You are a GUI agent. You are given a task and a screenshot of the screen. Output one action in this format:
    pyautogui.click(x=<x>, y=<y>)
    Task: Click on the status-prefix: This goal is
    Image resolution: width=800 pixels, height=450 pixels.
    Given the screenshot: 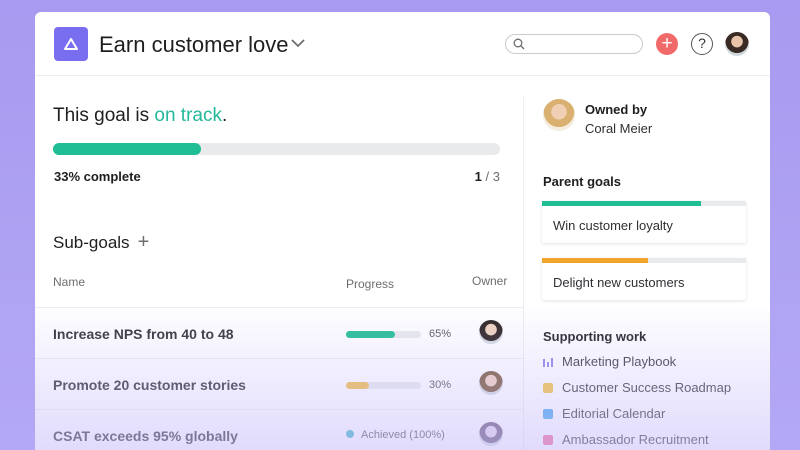 What is the action you would take?
    pyautogui.click(x=104, y=115)
    